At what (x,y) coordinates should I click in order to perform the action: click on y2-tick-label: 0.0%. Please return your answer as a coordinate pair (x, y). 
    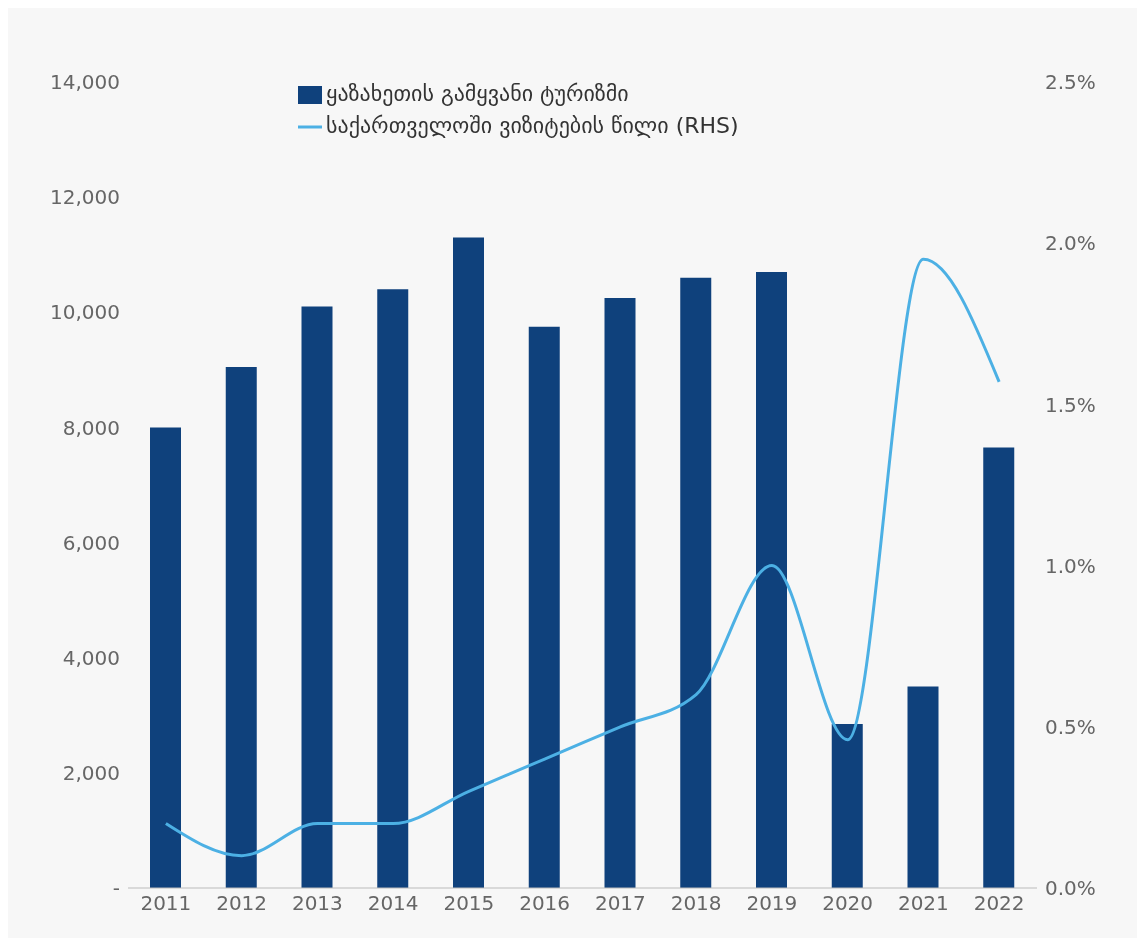
    Looking at the image, I should click on (1070, 888).